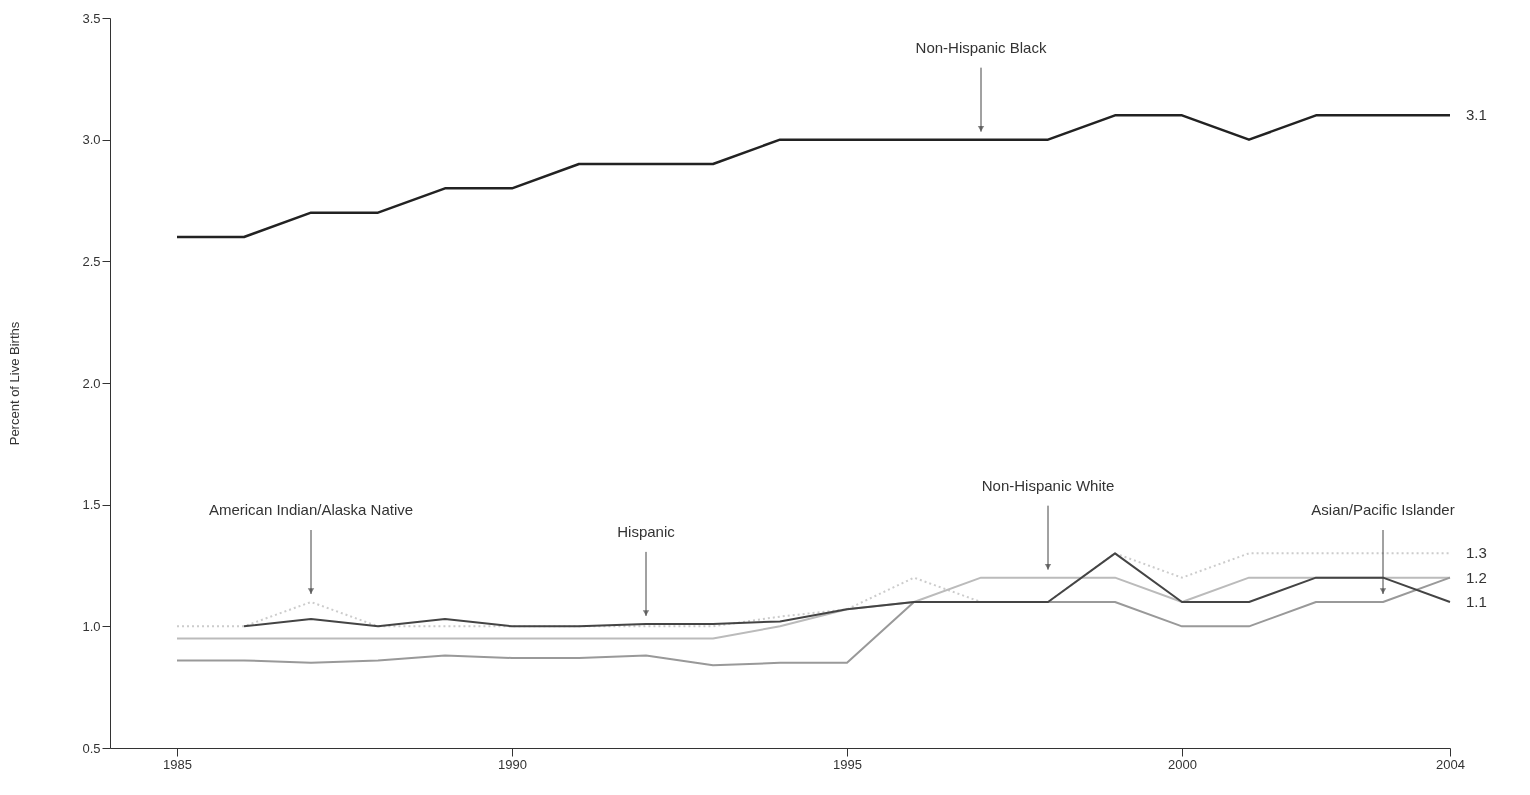 The width and height of the screenshot is (1530, 795). Describe the element at coordinates (91, 261) in the screenshot. I see `y-tick-label: 2.5` at that location.